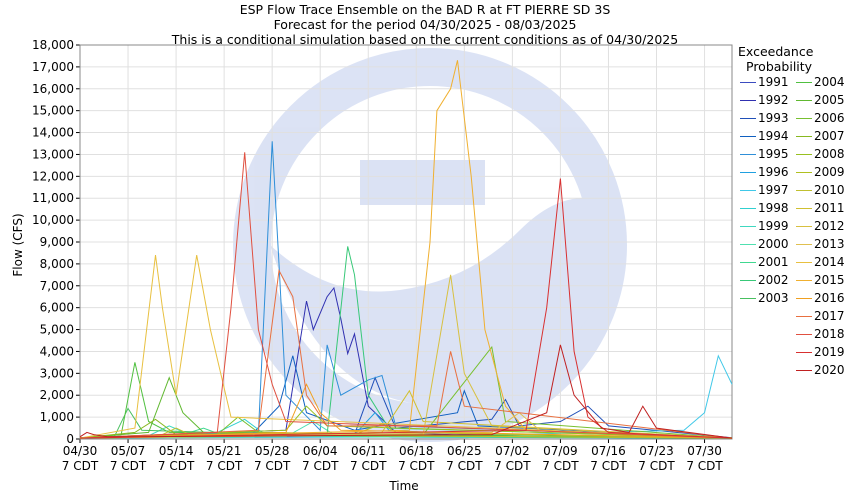 The height and width of the screenshot is (500, 850). I want to click on legend-item-2000: 2000, so click(764, 244).